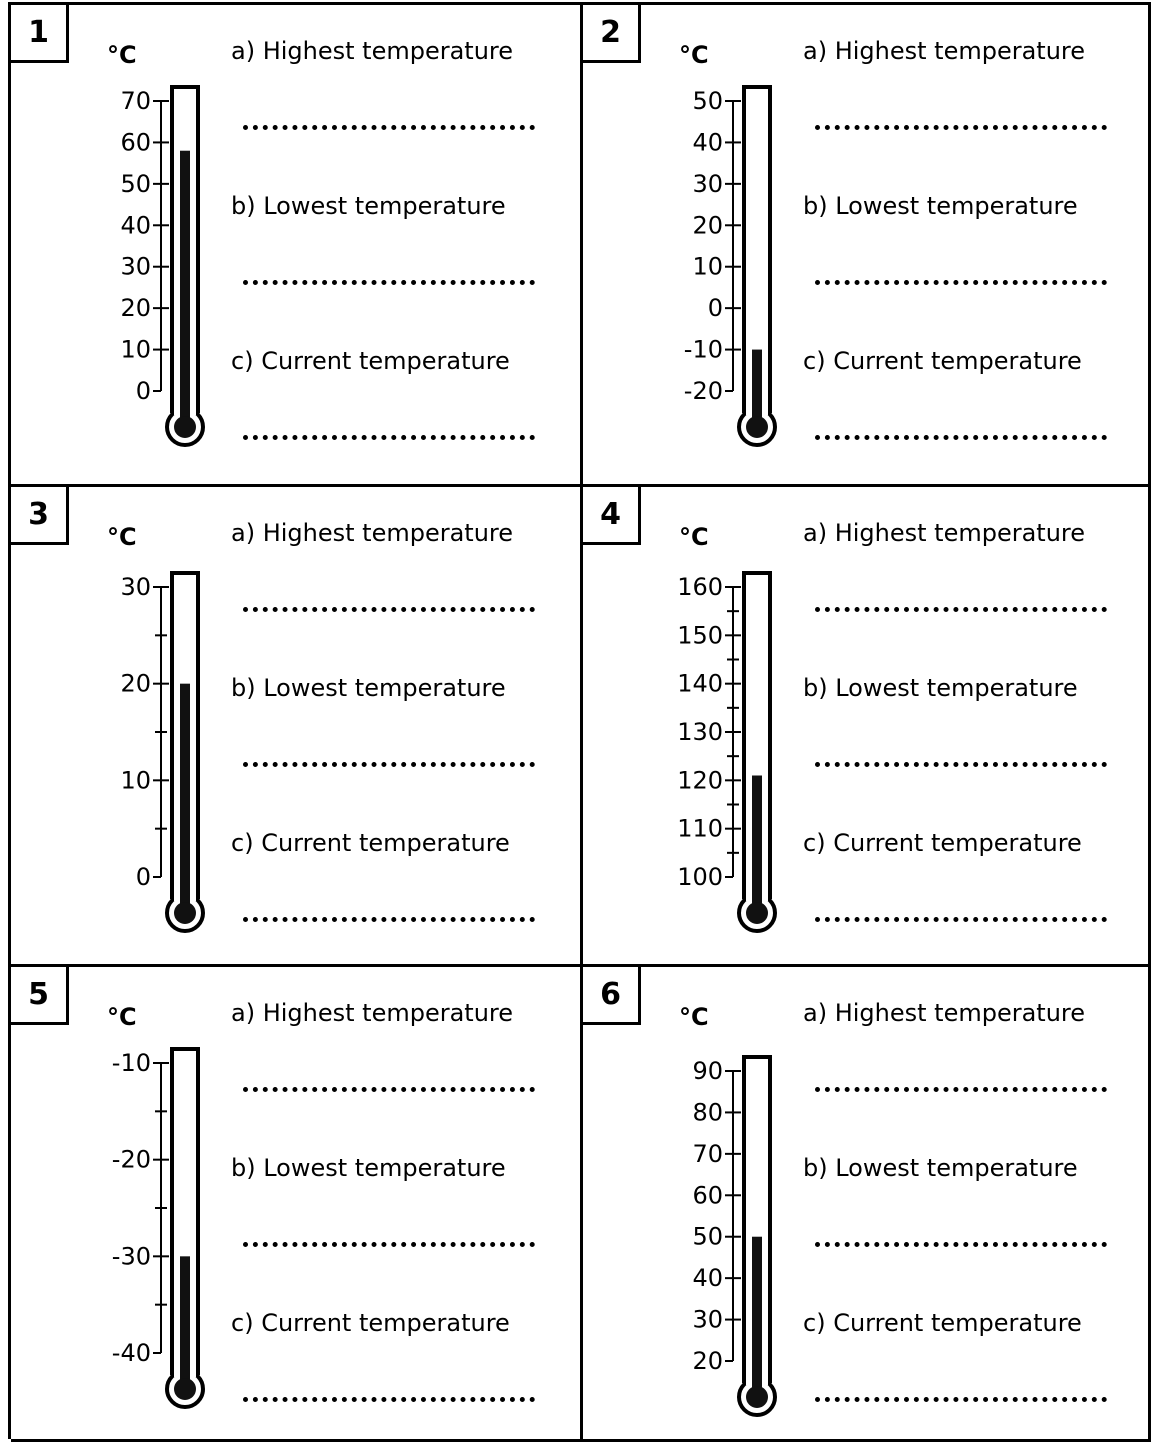 Image resolution: width=1151 pixels, height=1442 pixels. What do you see at coordinates (131, 1256) in the screenshot?
I see `tick-label: -30` at bounding box center [131, 1256].